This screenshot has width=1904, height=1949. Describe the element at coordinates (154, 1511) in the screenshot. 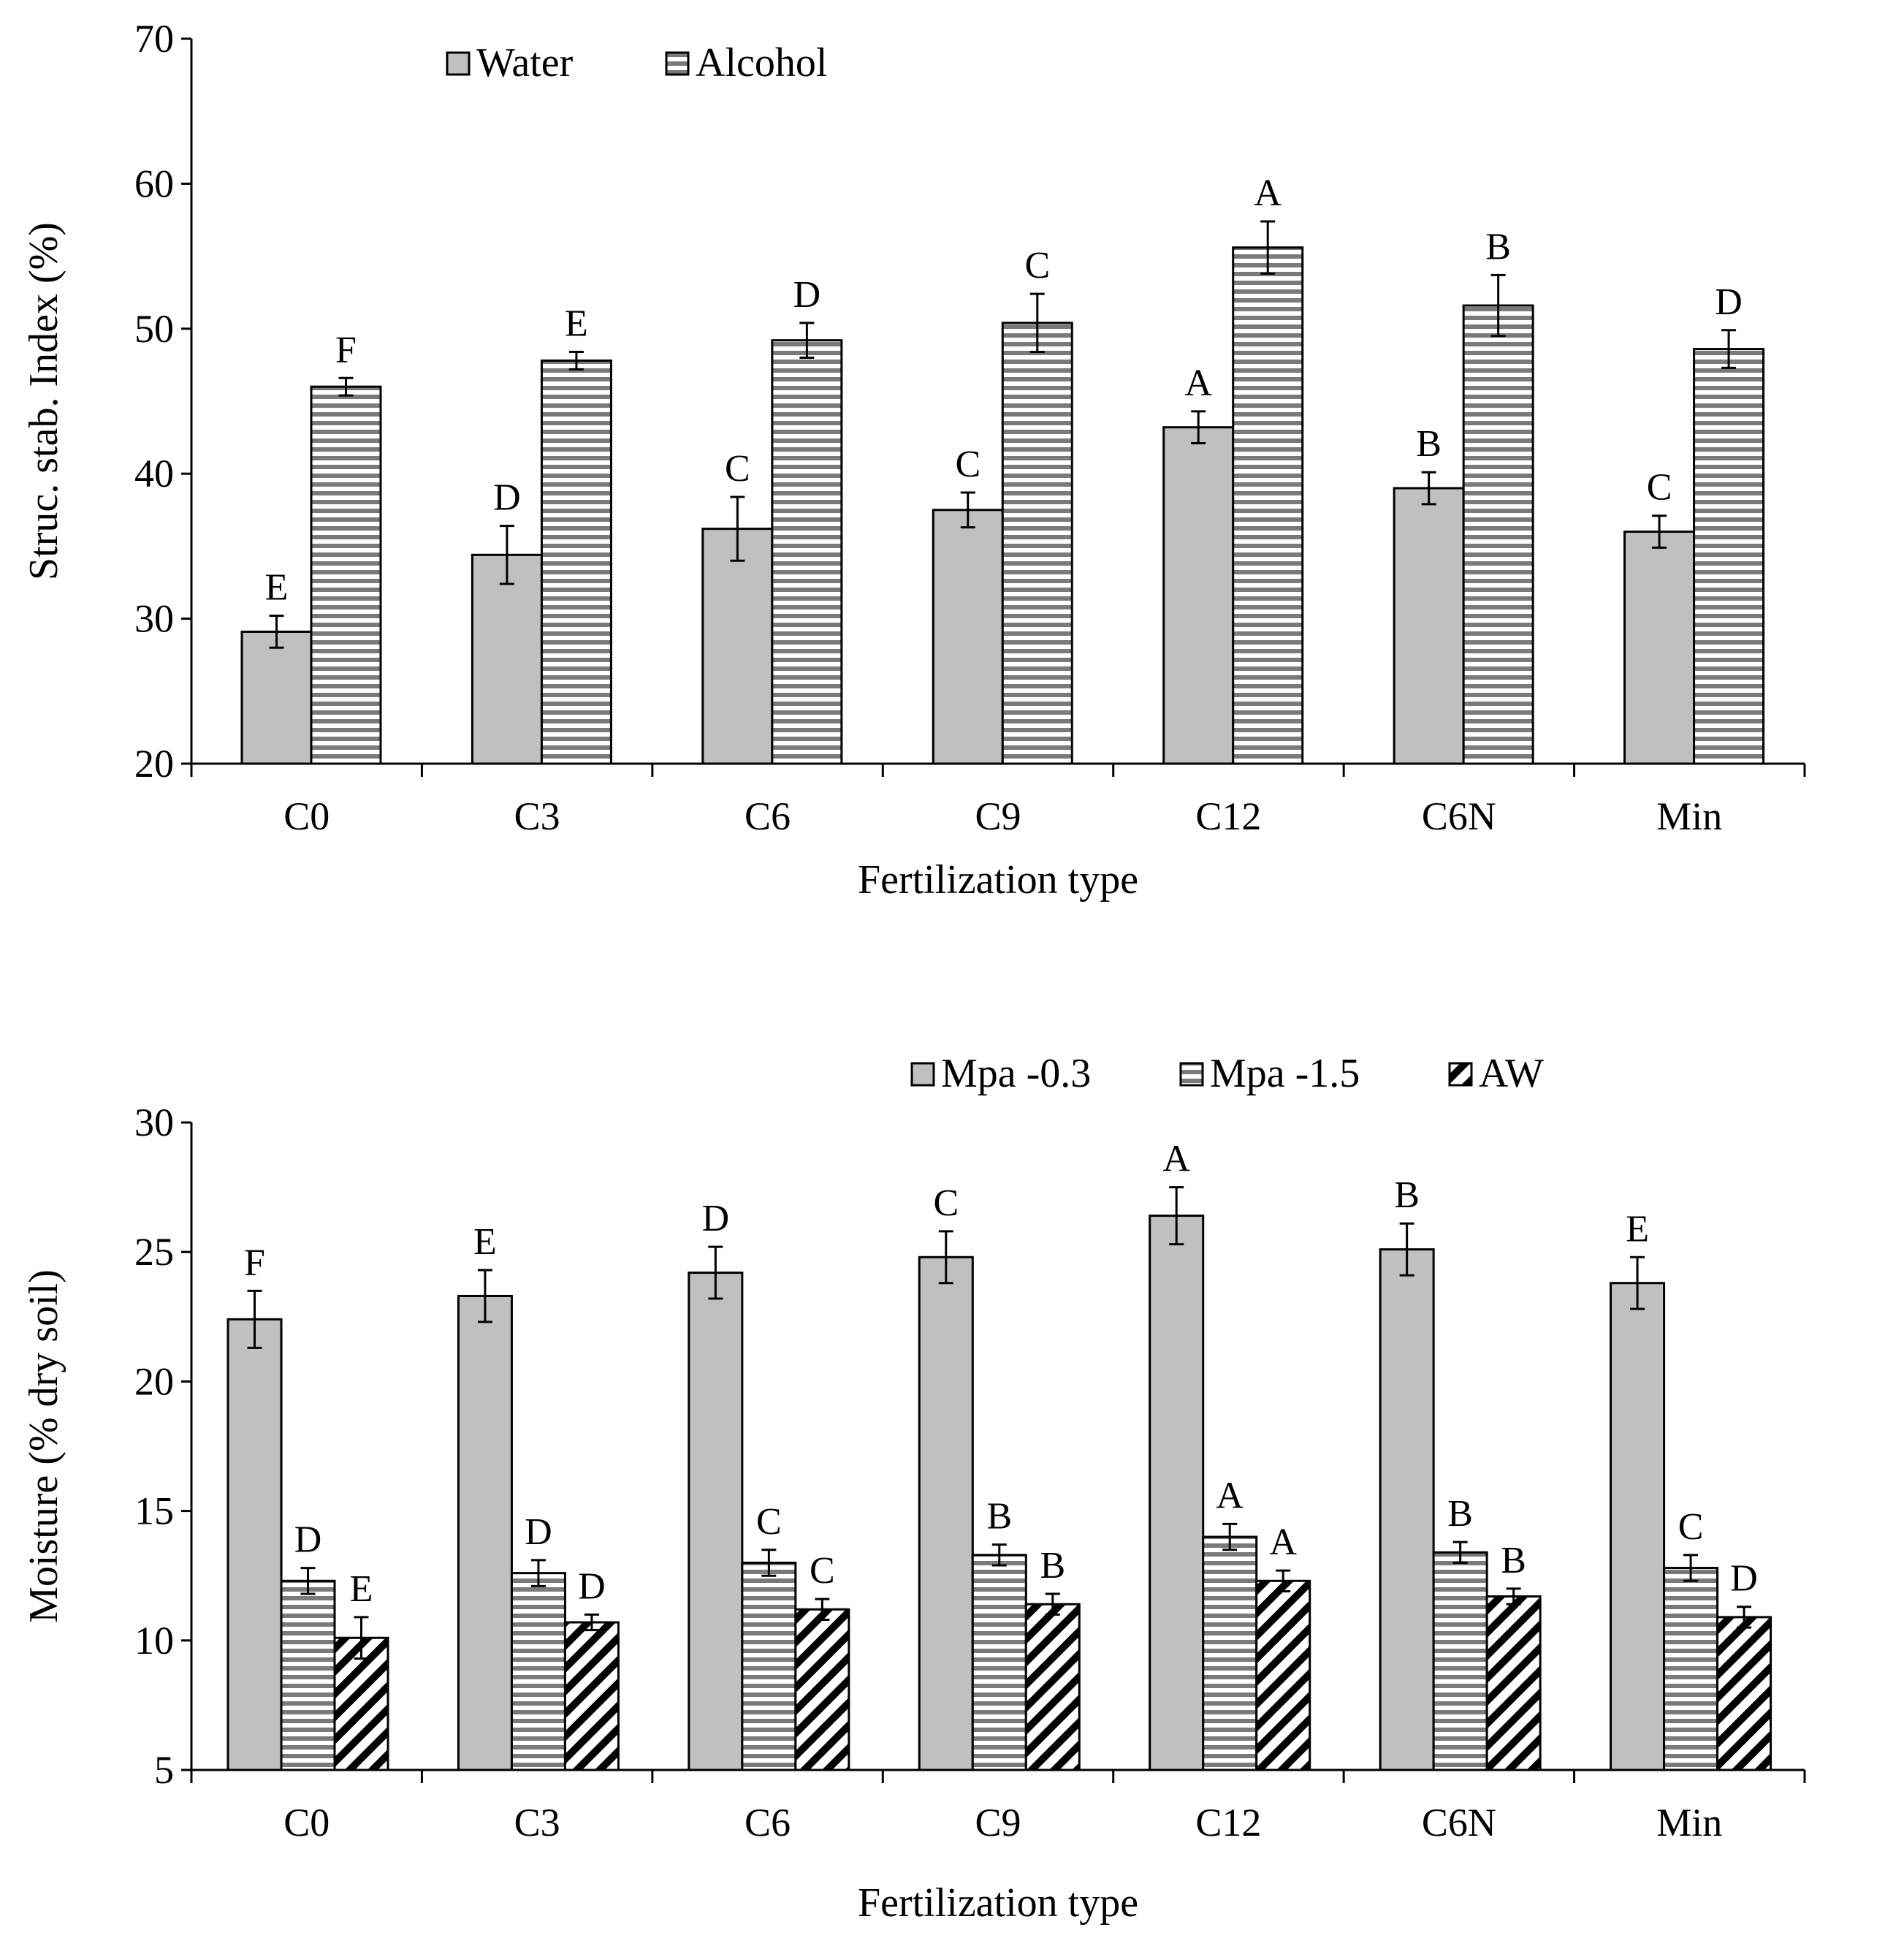

I see `y-tick-label: 15` at that location.